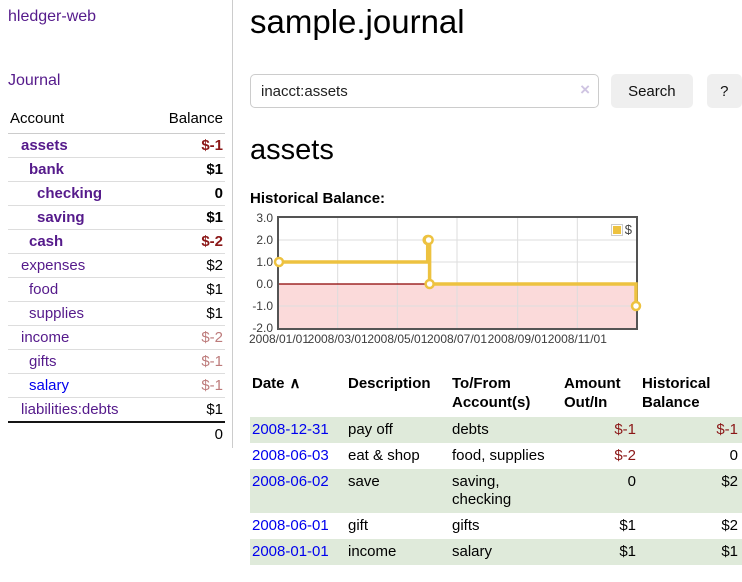  Describe the element at coordinates (34, 80) in the screenshot. I see `sidebar-item-journal: Journal` at that location.